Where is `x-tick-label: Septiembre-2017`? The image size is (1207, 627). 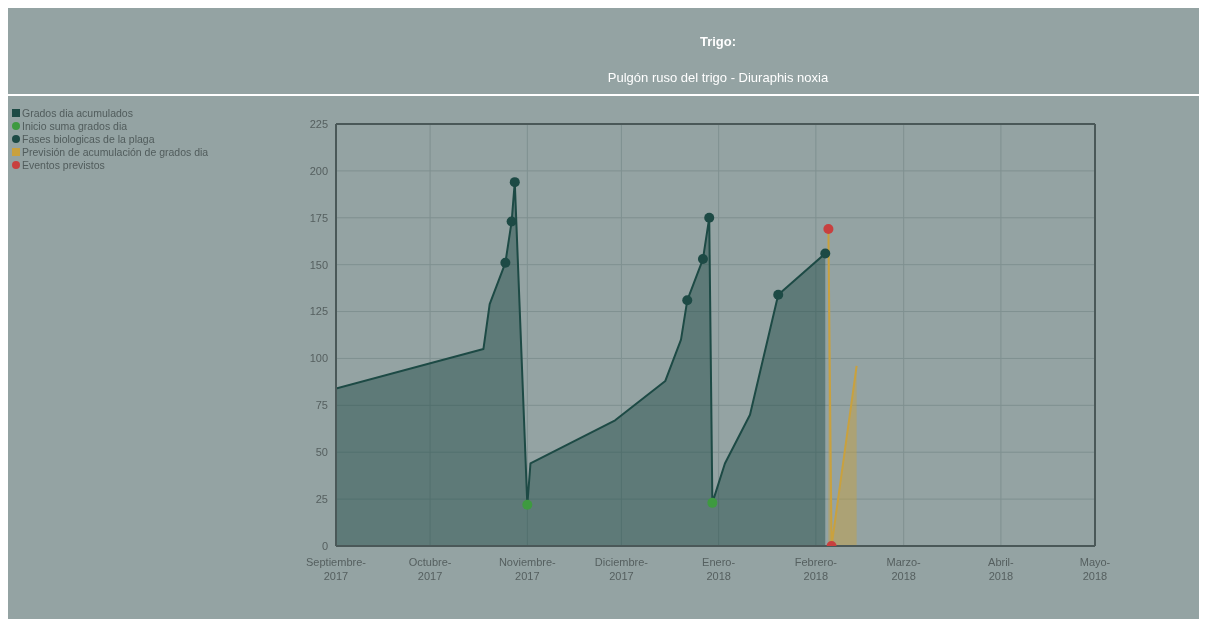
x-tick-label: Septiembre-2017 is located at coordinates (336, 569).